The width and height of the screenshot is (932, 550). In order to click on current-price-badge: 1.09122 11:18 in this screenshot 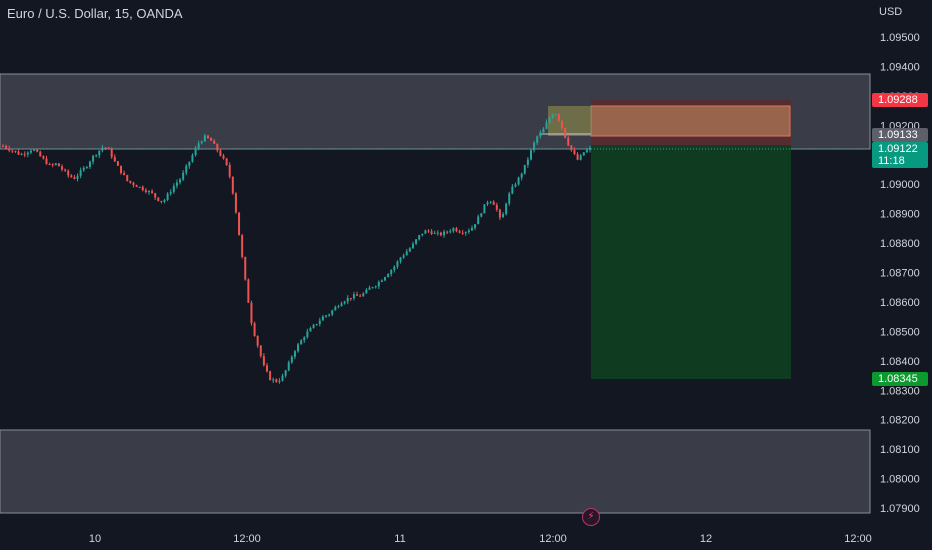, I will do `click(900, 155)`.